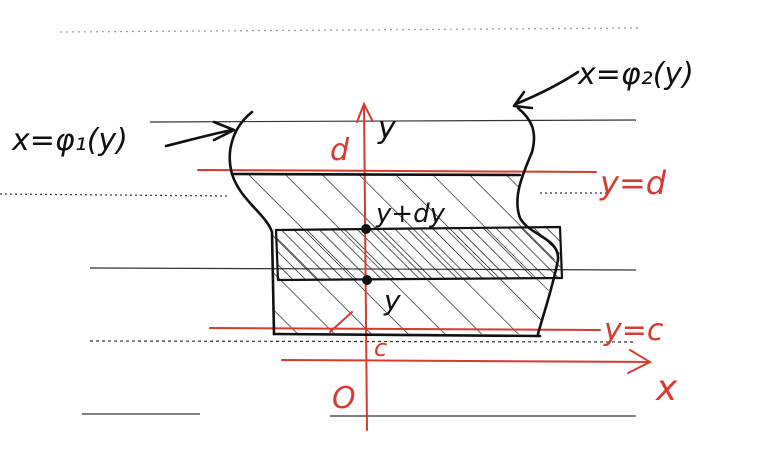  Describe the element at coordinates (340, 150) in the screenshot. I see `d-tick-label: d` at that location.